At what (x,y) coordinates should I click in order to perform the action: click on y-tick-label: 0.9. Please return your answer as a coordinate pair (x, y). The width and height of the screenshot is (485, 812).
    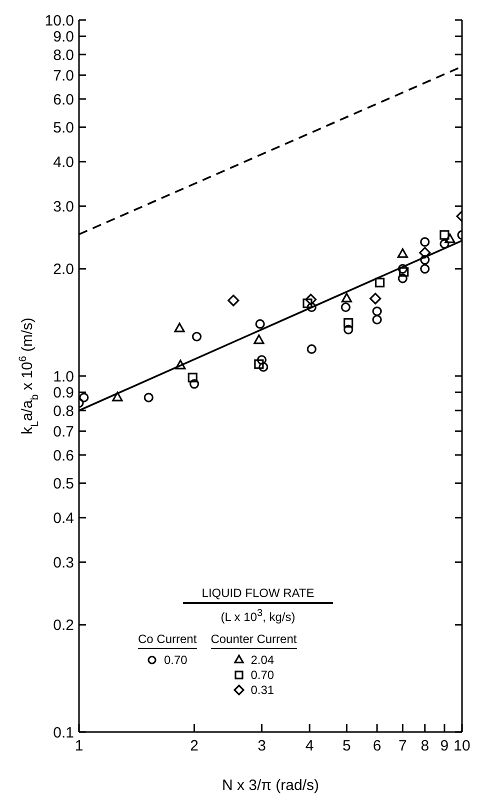
    Looking at the image, I should click on (63, 393).